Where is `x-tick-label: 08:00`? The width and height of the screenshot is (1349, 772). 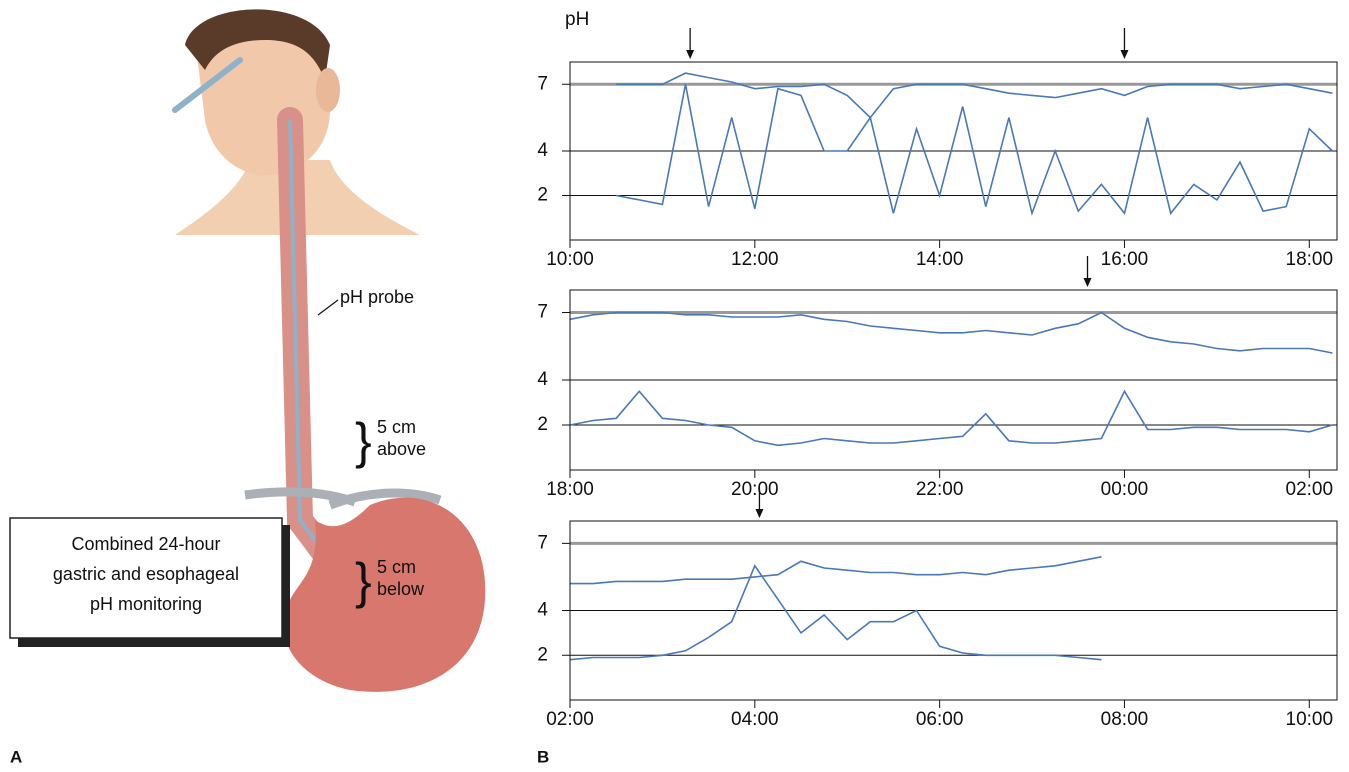
x-tick-label: 08:00 is located at coordinates (1125, 719).